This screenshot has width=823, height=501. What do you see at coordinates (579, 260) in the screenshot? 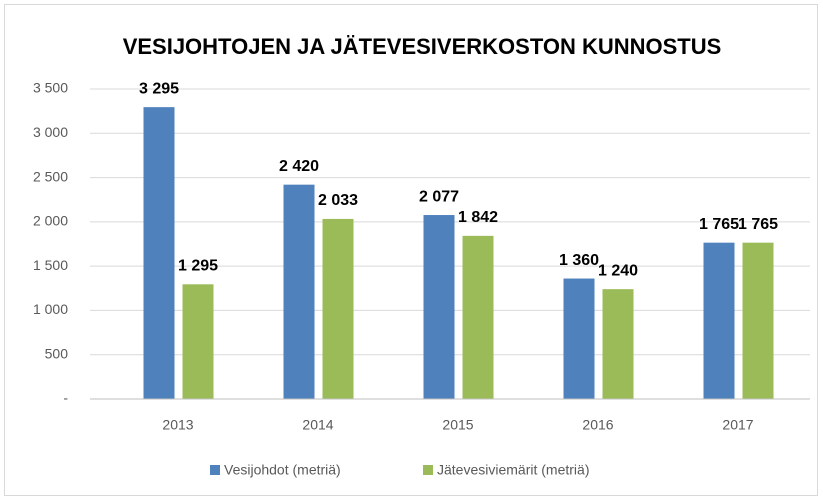
I see `data-label: 1 360` at bounding box center [579, 260].